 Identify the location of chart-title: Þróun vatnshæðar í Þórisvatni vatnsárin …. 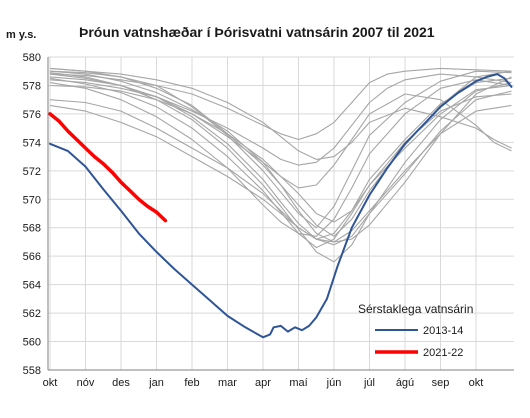
(257, 32).